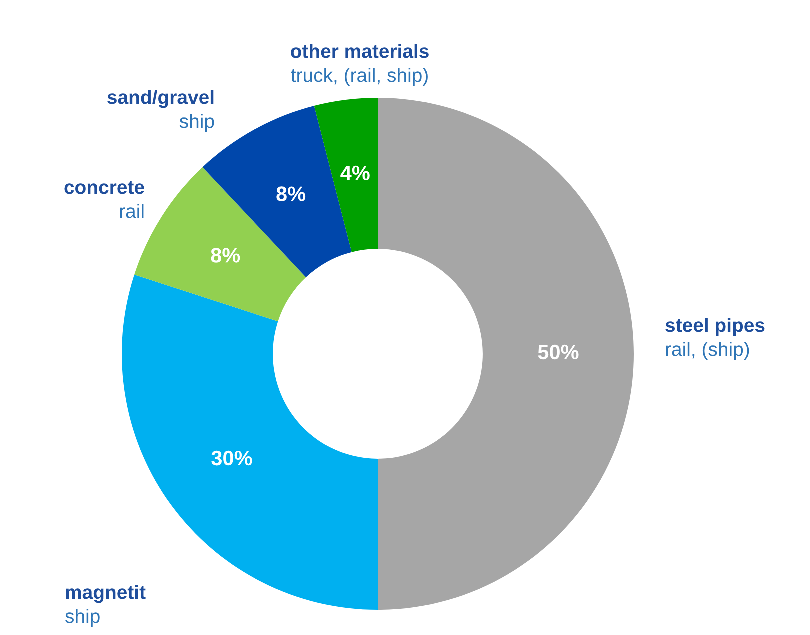 The image size is (810, 635). Describe the element at coordinates (715, 327) in the screenshot. I see `slice-label: steel pipes` at that location.